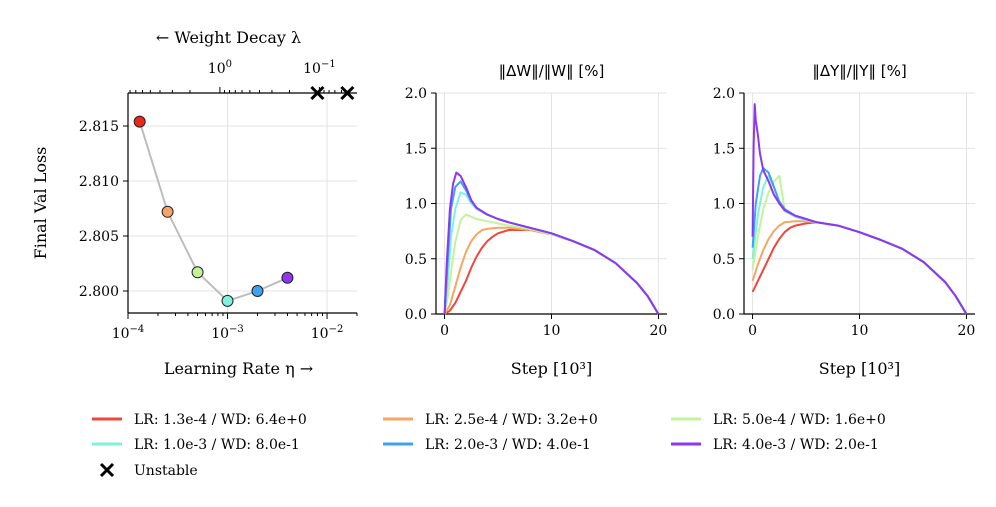  Describe the element at coordinates (166, 471) in the screenshot. I see `legend-label: Unstable` at that location.